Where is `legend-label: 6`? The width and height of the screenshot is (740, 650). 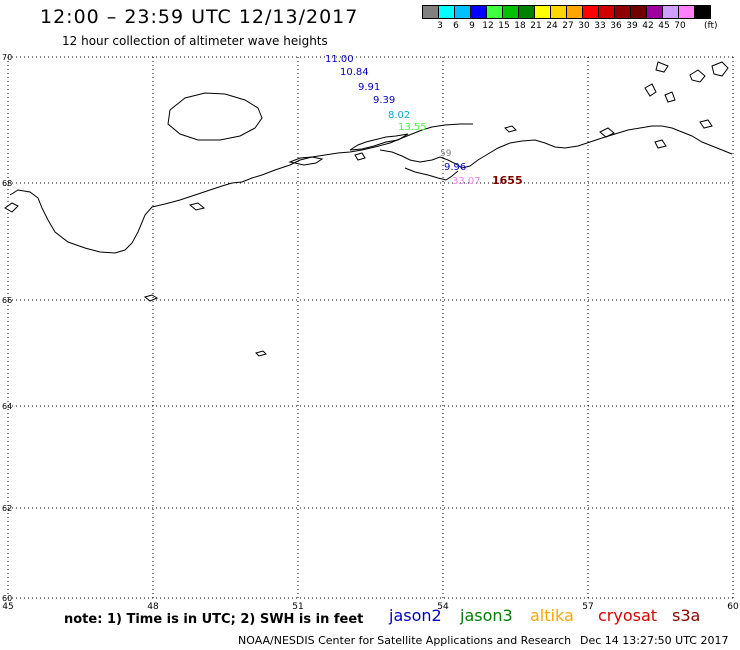
legend-label: 6 is located at coordinates (456, 26).